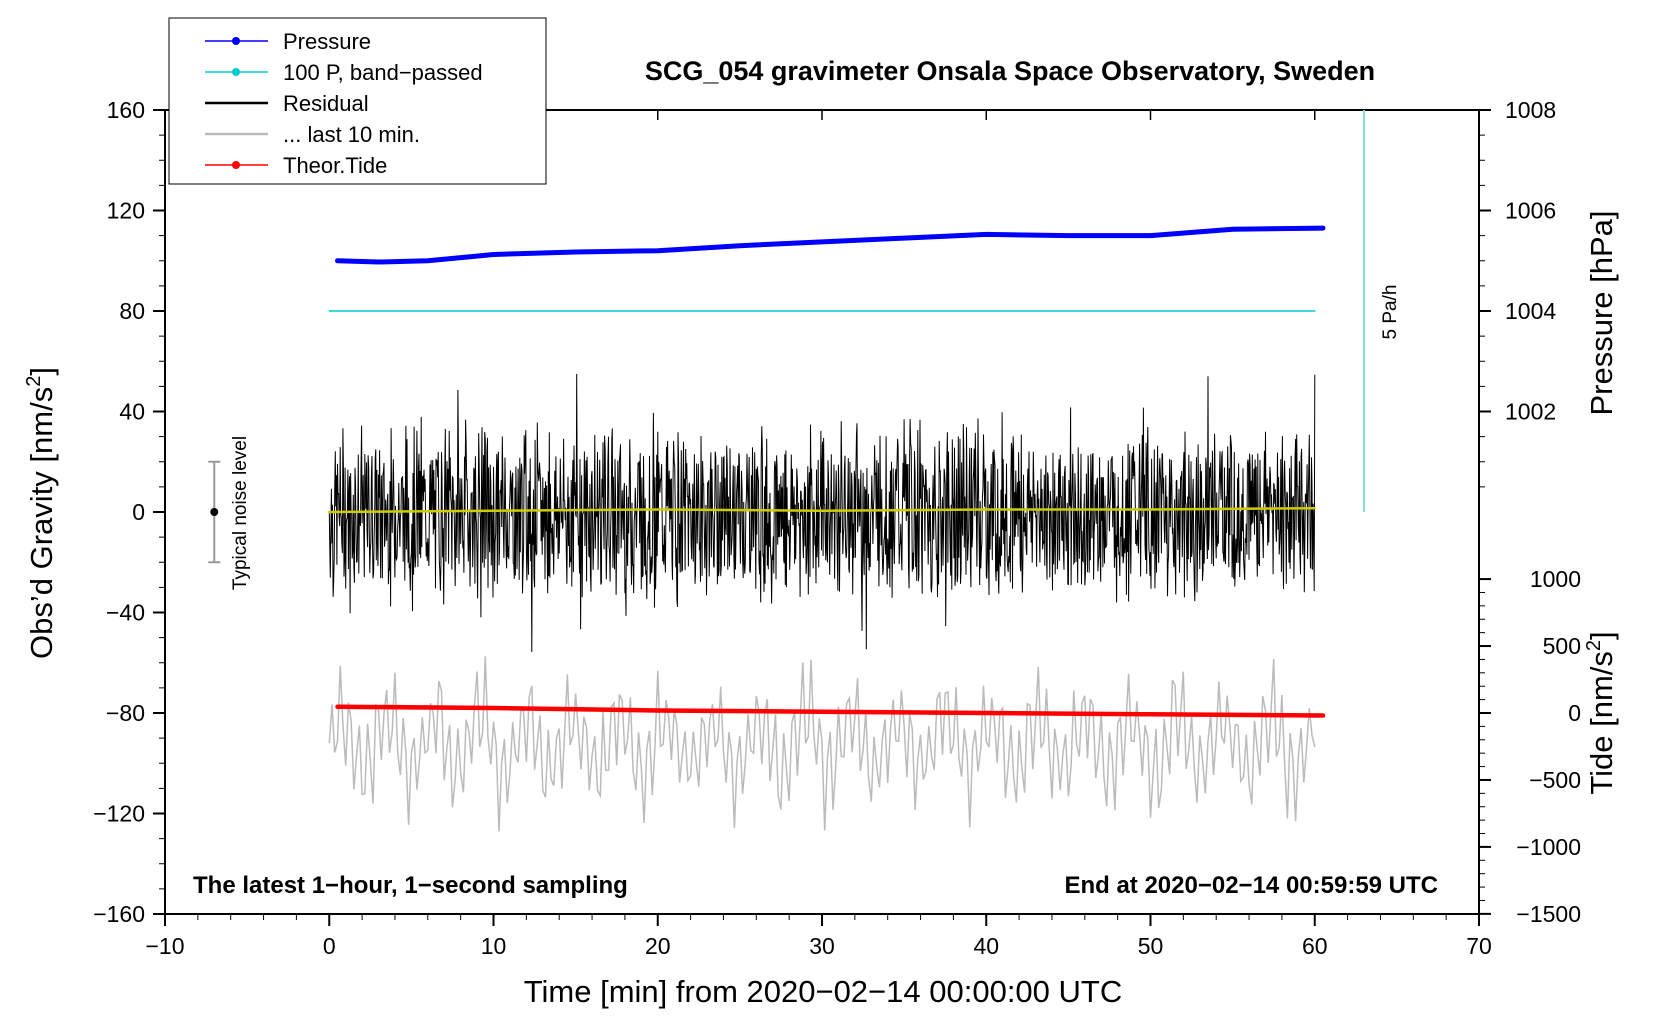 Image resolution: width=1660 pixels, height=1020 pixels. I want to click on x-tick-label: 50, so click(1151, 946).